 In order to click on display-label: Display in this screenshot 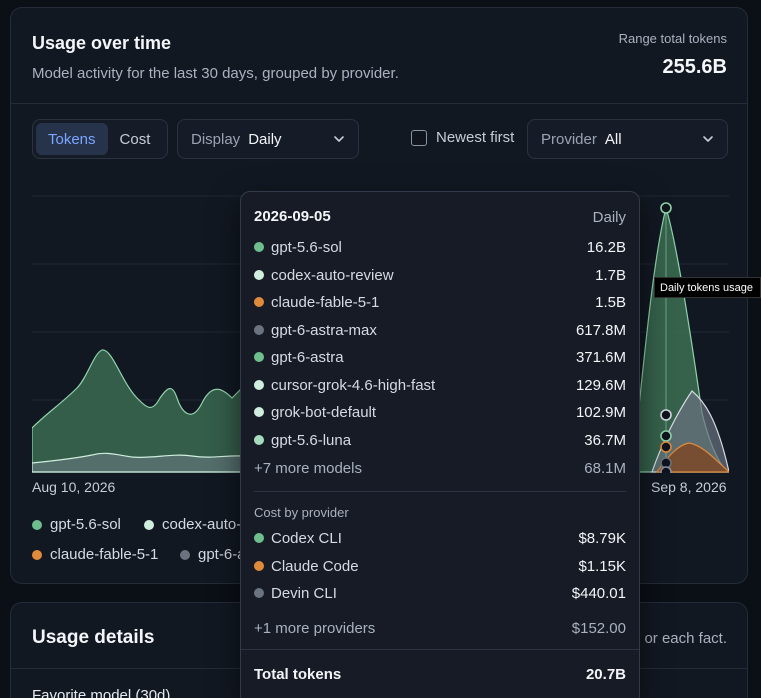, I will do `click(216, 139)`.